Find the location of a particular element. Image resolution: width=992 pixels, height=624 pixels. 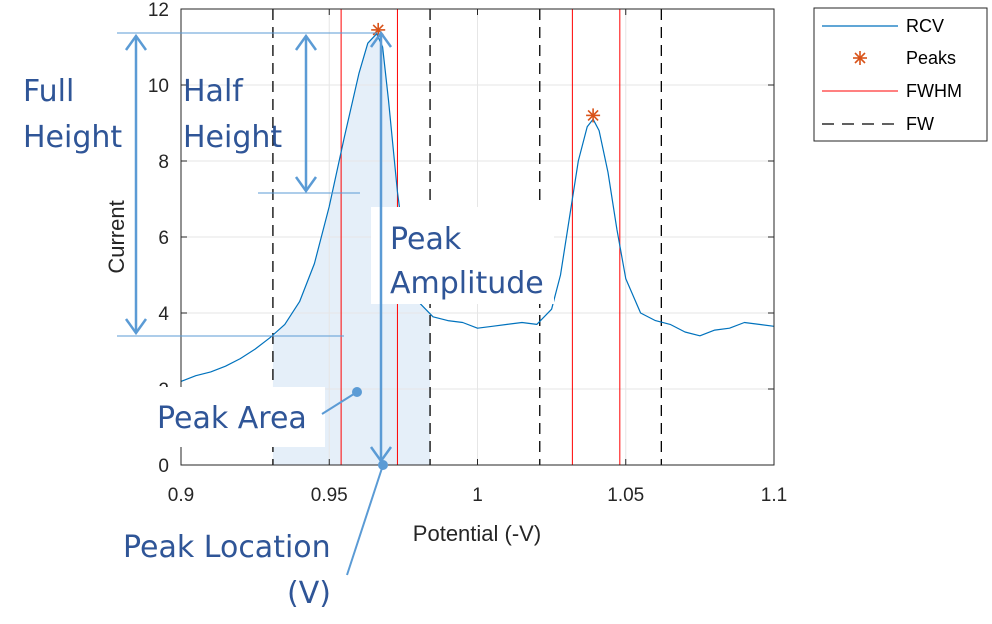

half-height-label-line2: Height is located at coordinates (232, 137).